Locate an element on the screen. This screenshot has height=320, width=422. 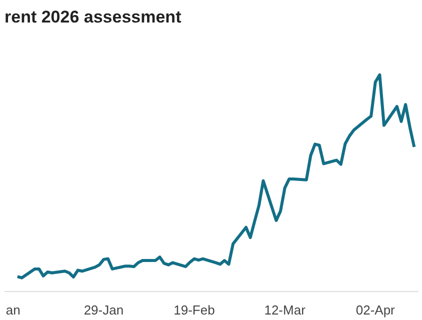
x-tick-label: 12-Mar is located at coordinates (285, 310).